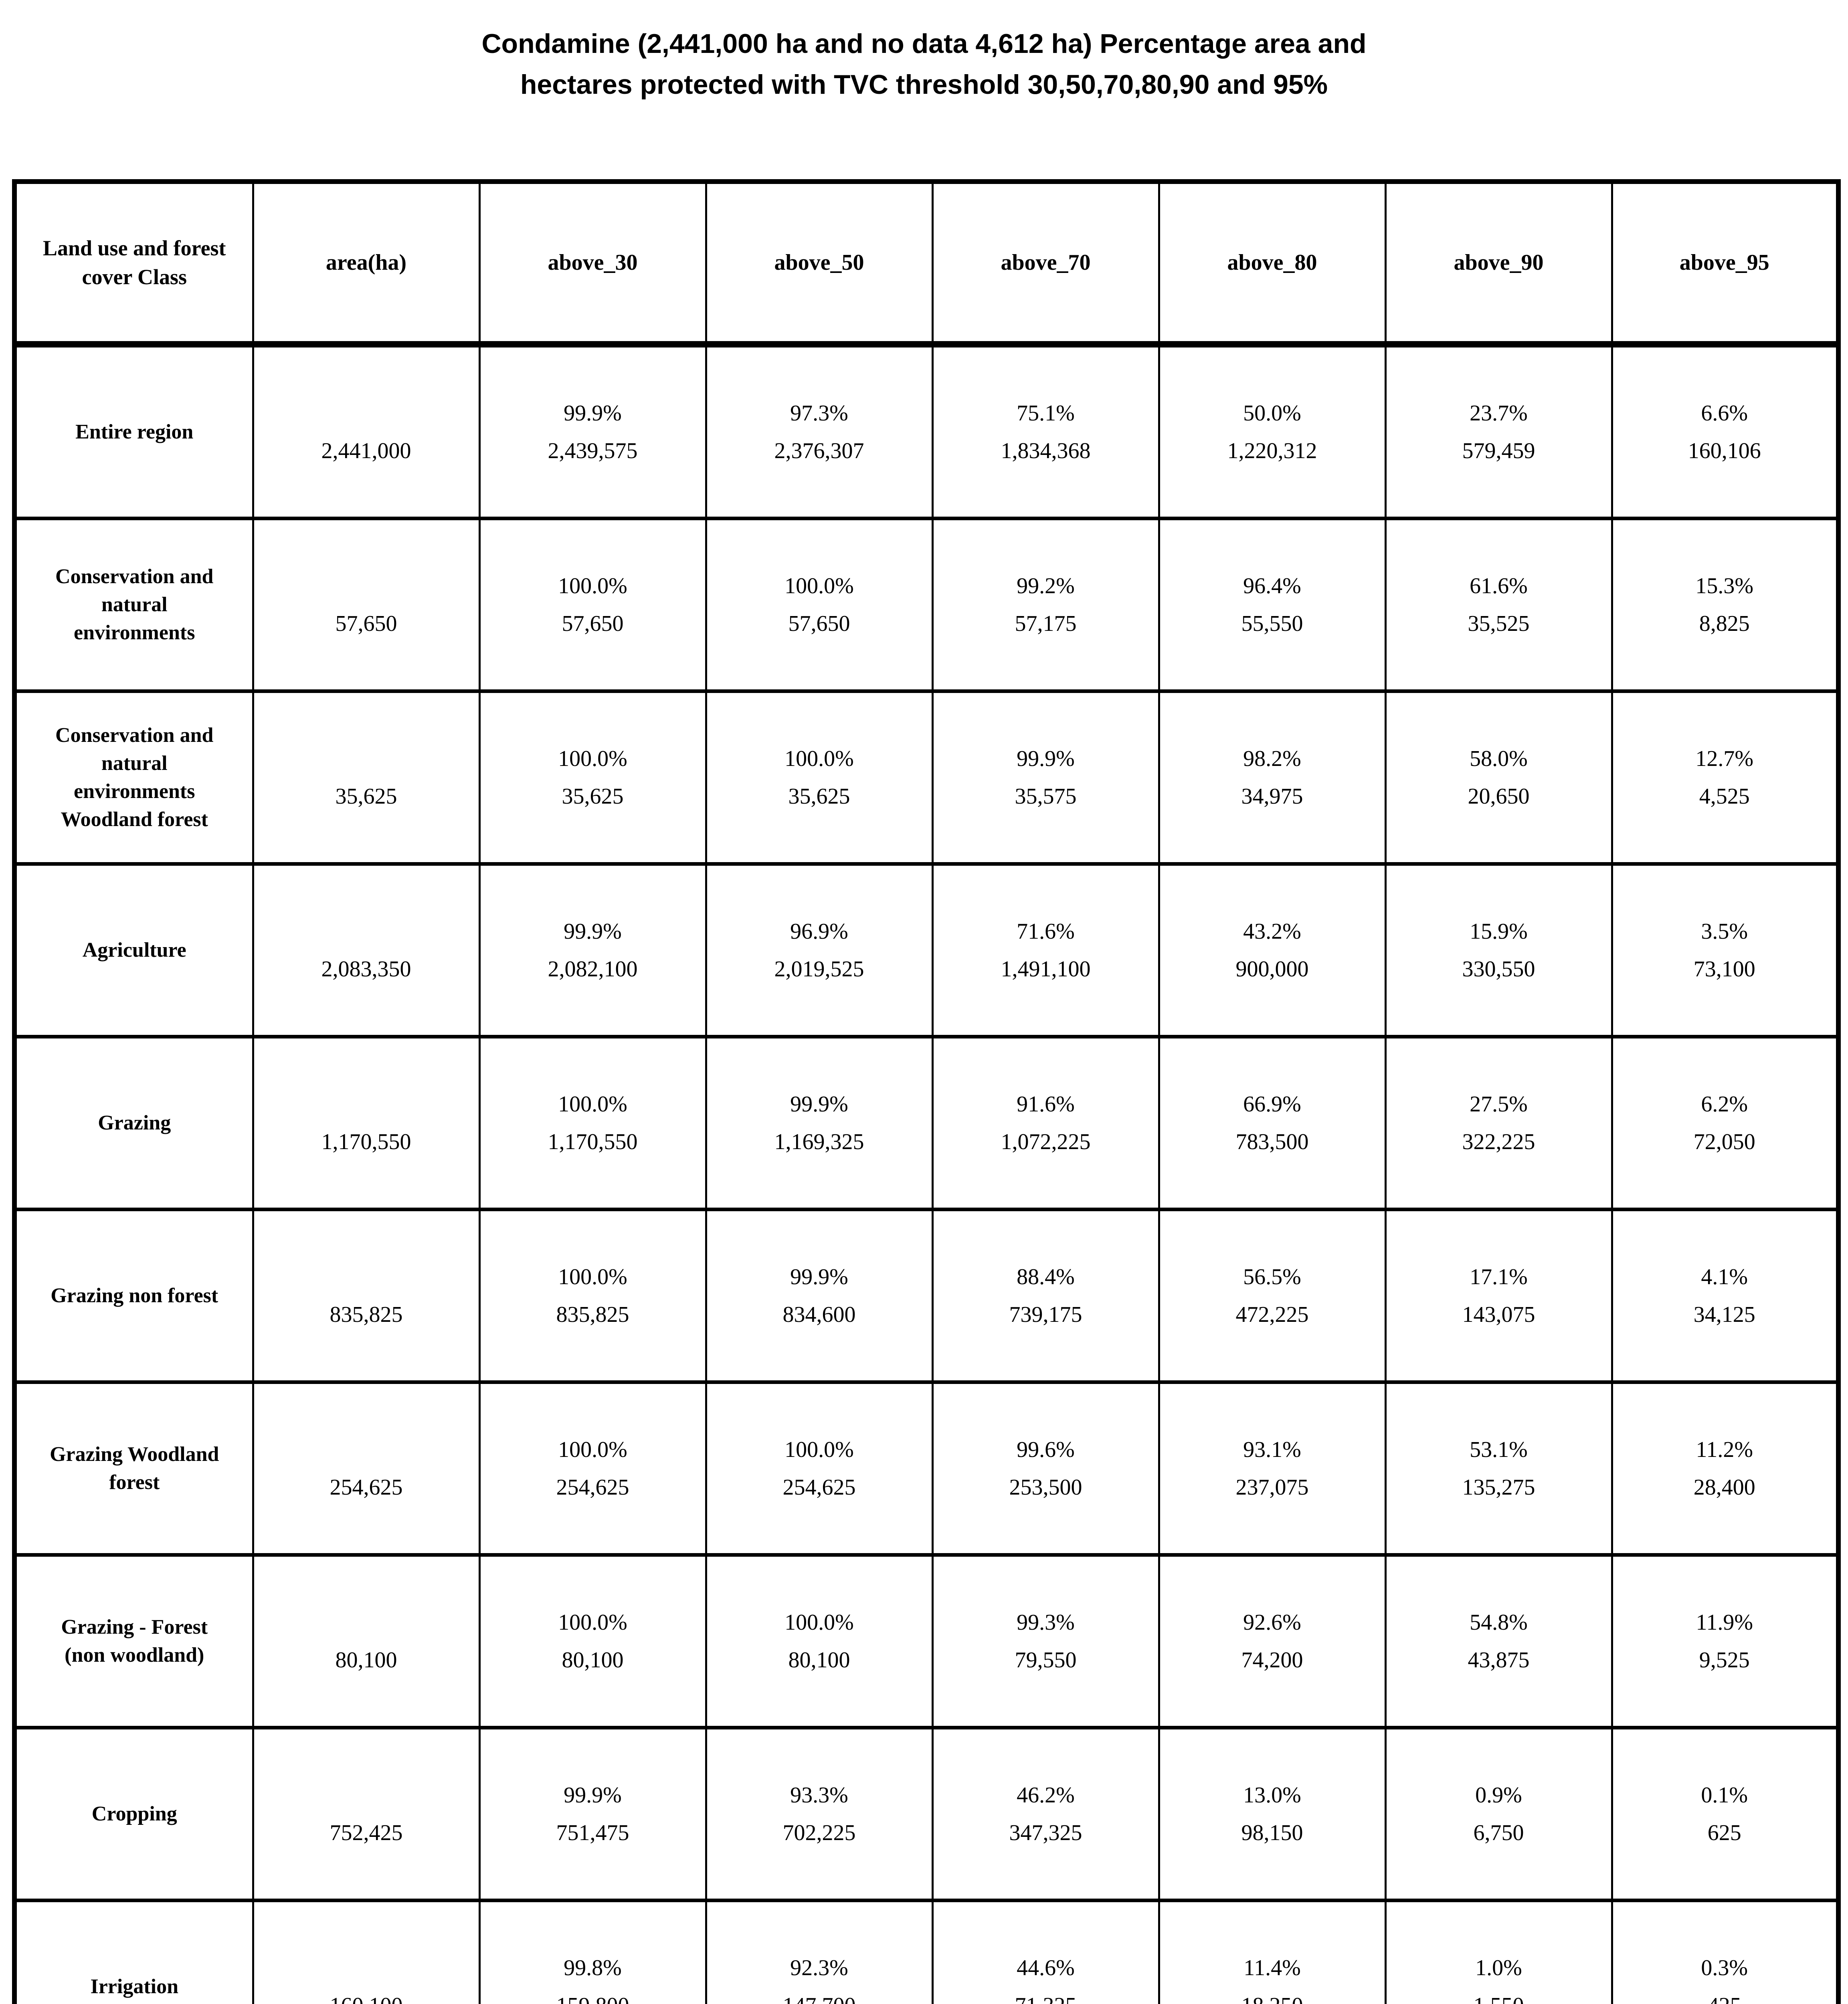 This screenshot has width=1848, height=2004. Describe the element at coordinates (366, 1995) in the screenshot. I see `area-value: 160,100` at that location.